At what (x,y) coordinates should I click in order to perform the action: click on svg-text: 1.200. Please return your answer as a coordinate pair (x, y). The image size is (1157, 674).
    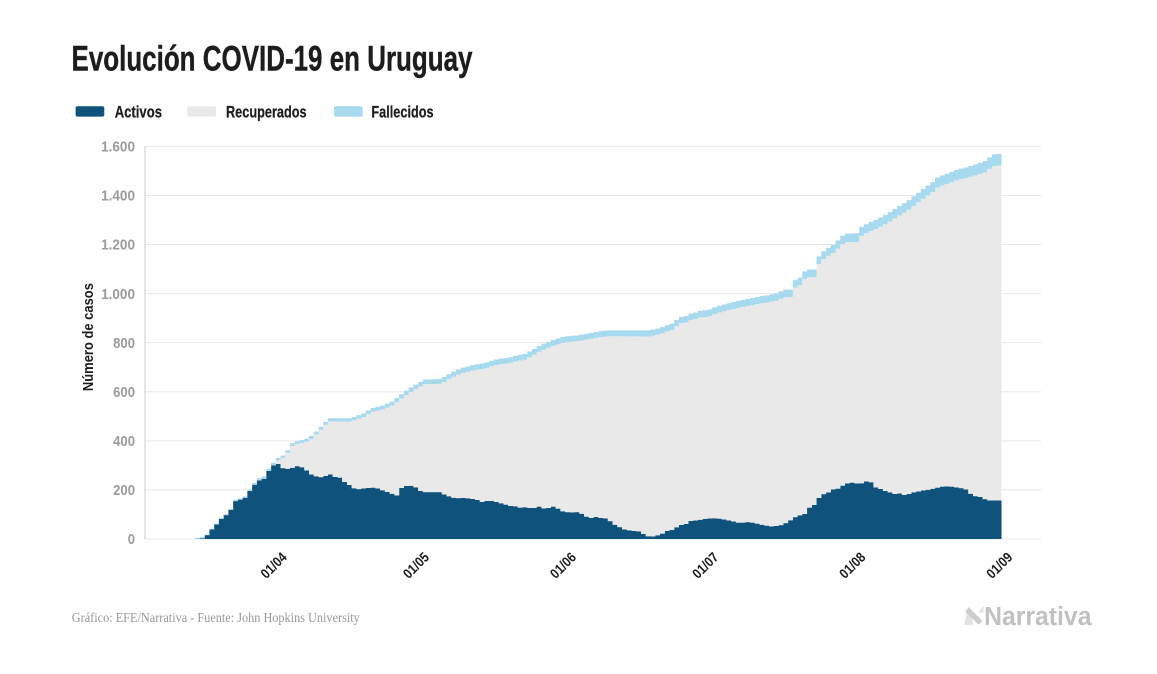
    Looking at the image, I should click on (118, 246).